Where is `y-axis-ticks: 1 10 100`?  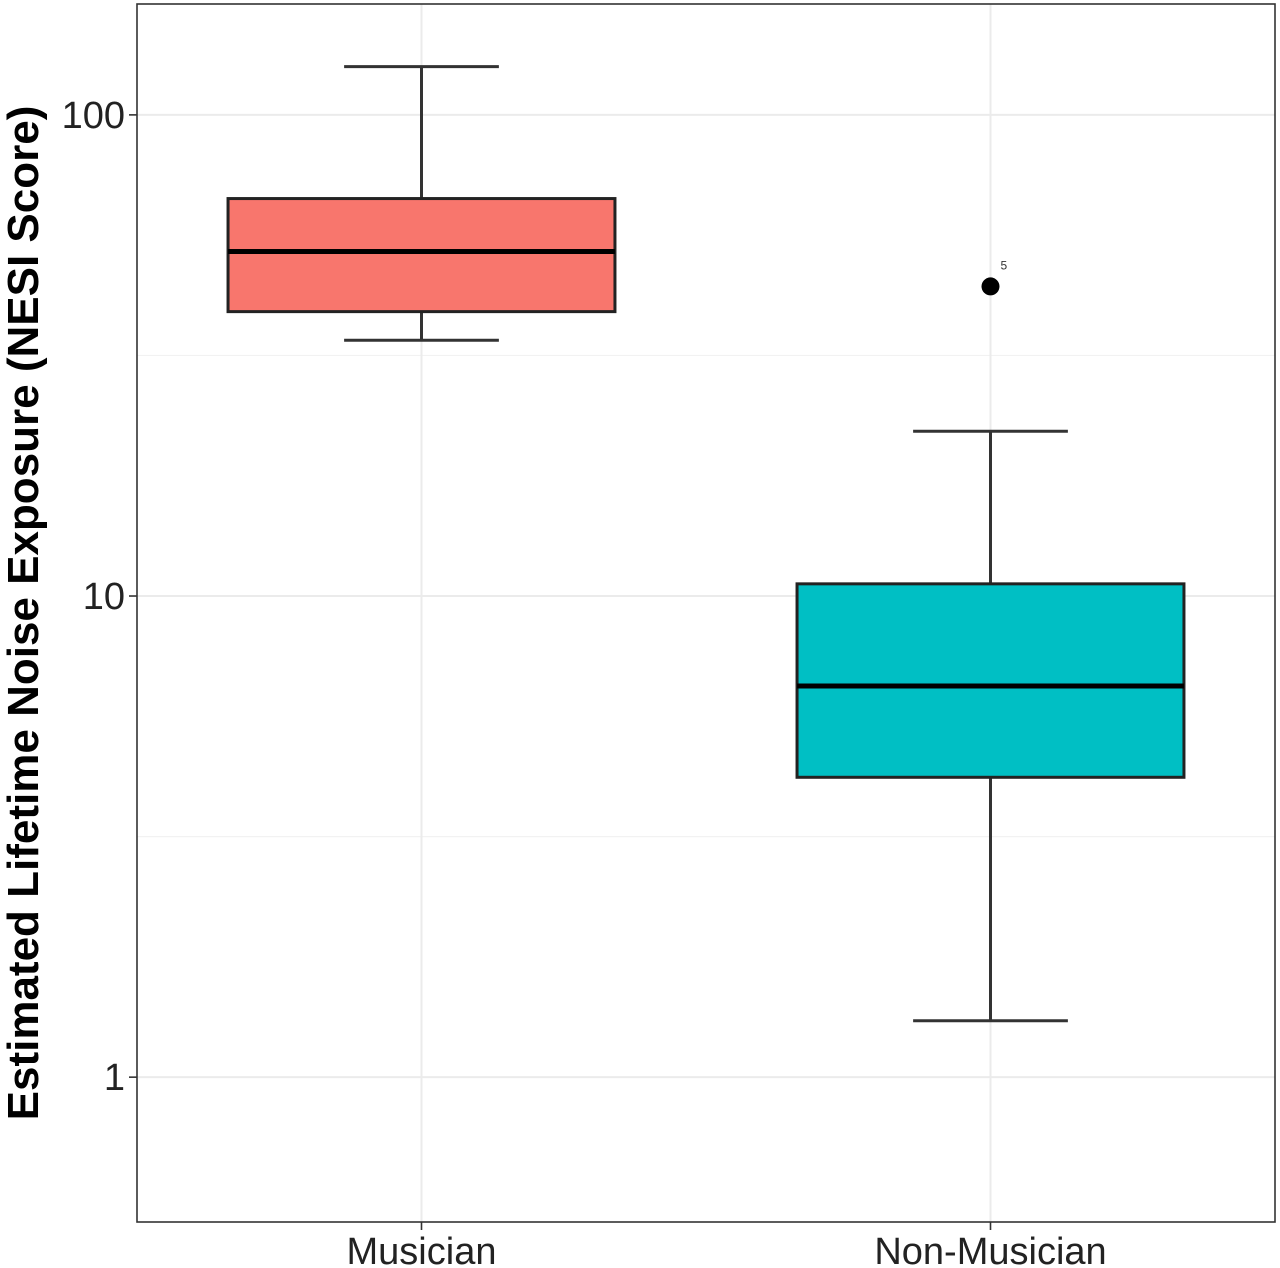
y-axis-ticks: 1 10 100 is located at coordinates (99, 597).